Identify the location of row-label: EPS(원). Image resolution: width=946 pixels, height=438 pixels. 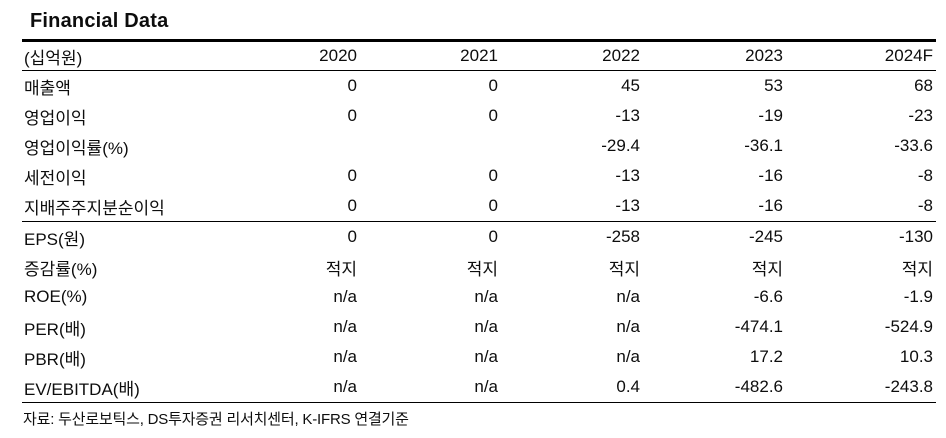
(119, 236).